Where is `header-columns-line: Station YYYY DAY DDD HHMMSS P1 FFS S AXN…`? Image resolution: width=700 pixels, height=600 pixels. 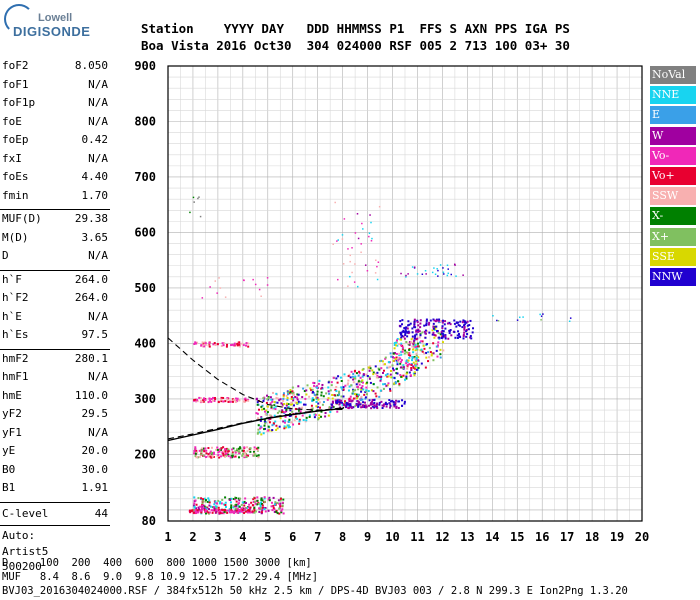
header-columns-line: Station YYYY DAY DDD HHMMSS P1 FFS S AXN… is located at coordinates (355, 28).